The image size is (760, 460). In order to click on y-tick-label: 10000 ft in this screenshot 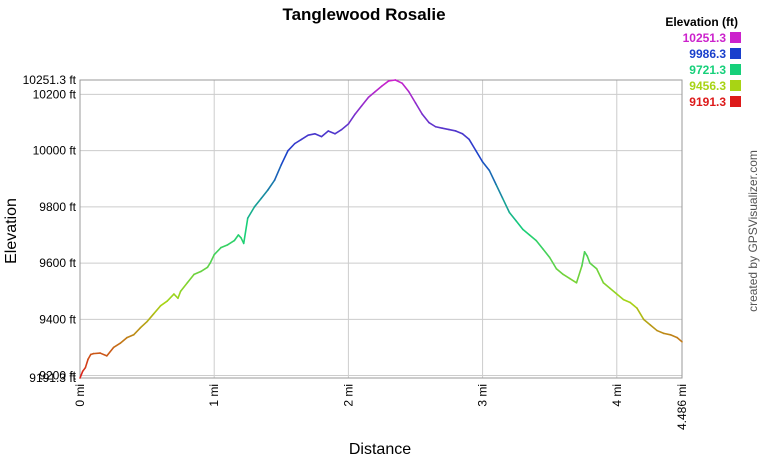, I will do `click(55, 151)`.